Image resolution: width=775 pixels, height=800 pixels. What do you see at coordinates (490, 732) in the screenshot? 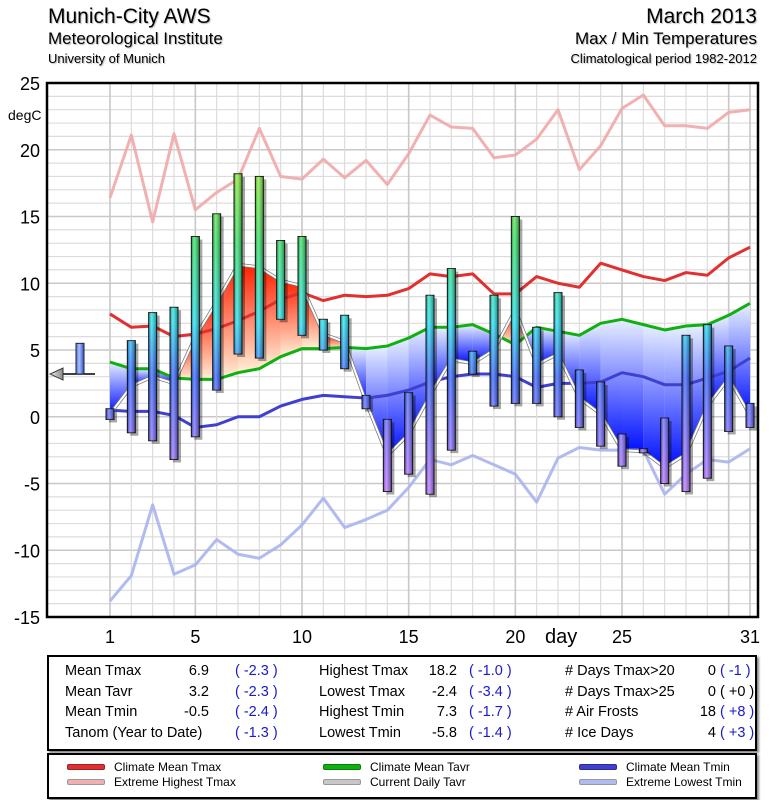
I see `stat-anomaly: ( -1.4 )` at bounding box center [490, 732].